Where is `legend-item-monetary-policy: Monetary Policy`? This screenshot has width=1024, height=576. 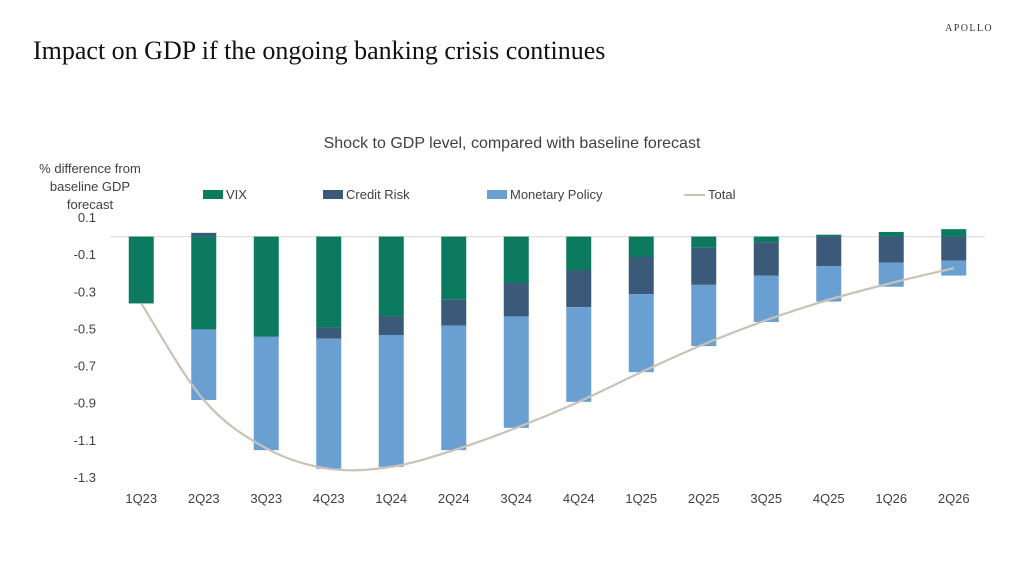 legend-item-monetary-policy: Monetary Policy is located at coordinates (544, 194).